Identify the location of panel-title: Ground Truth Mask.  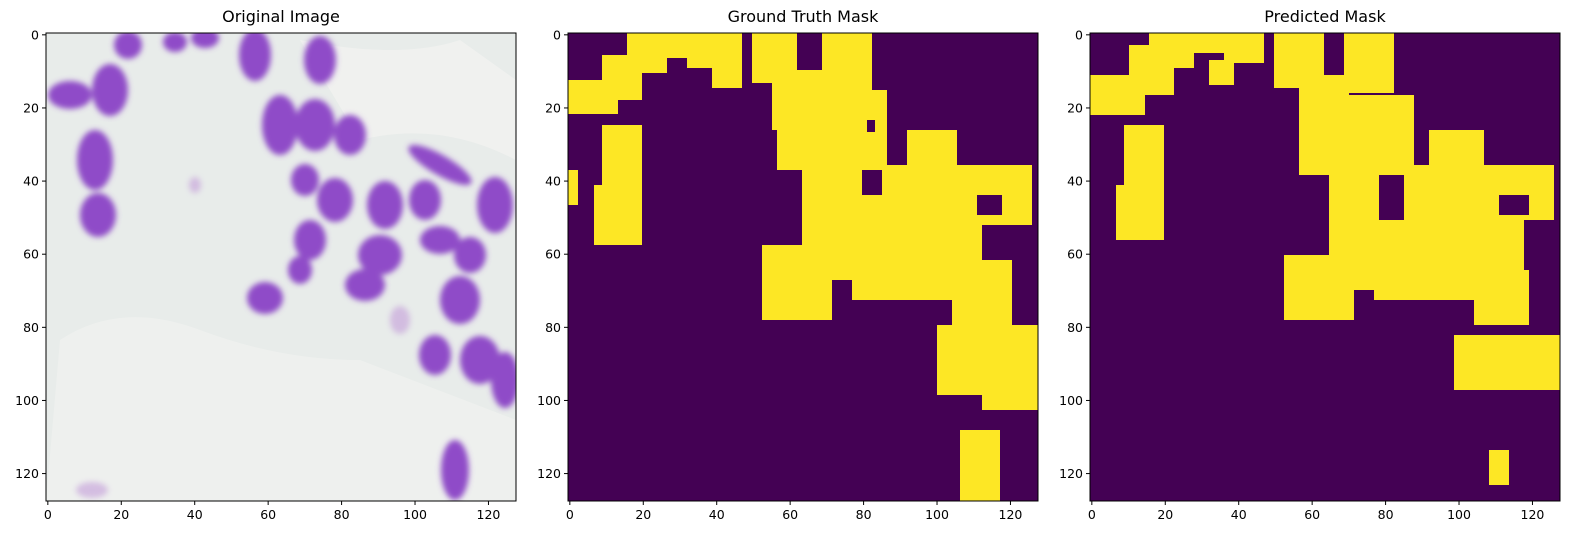
(803, 16).